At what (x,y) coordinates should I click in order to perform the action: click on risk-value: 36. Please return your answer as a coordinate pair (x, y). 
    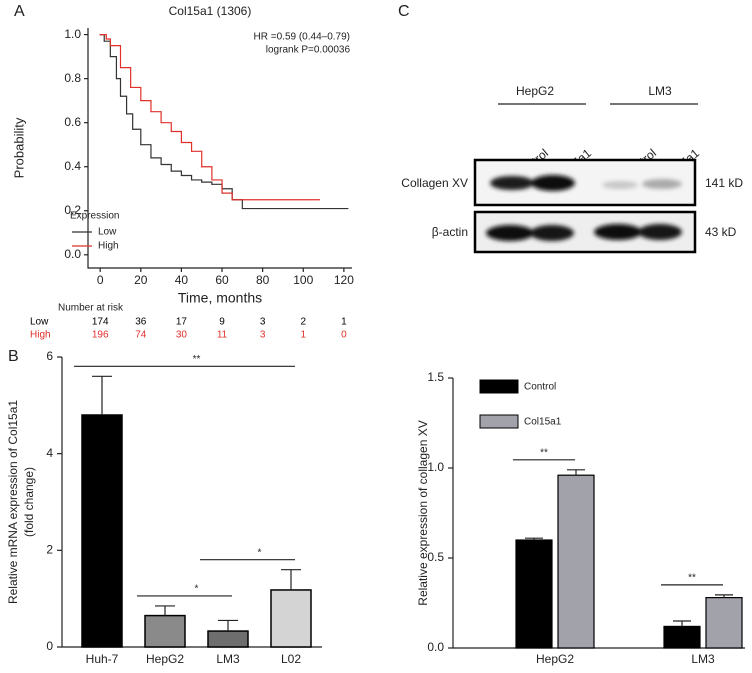
    Looking at the image, I should click on (141, 322).